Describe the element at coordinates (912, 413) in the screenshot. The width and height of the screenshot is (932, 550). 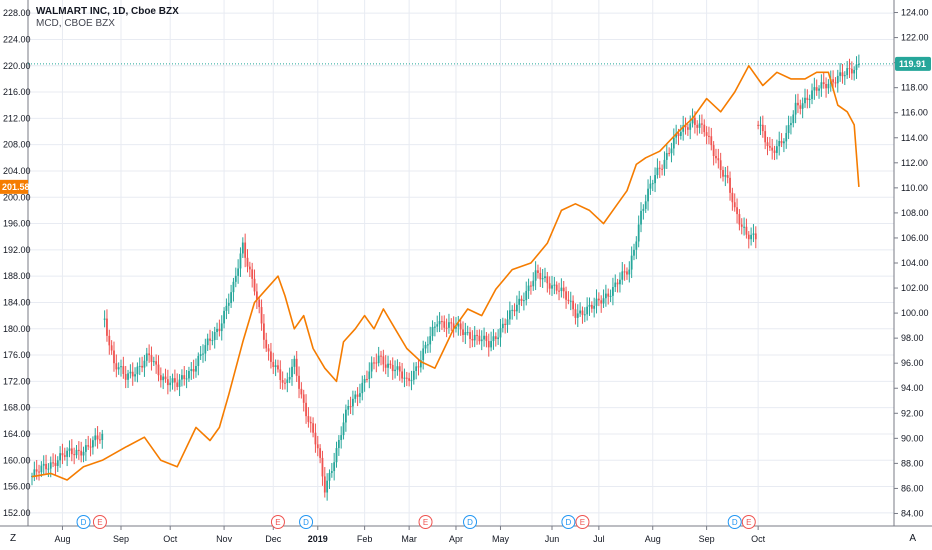
I see `right-axis-tick-label: 92.00` at that location.